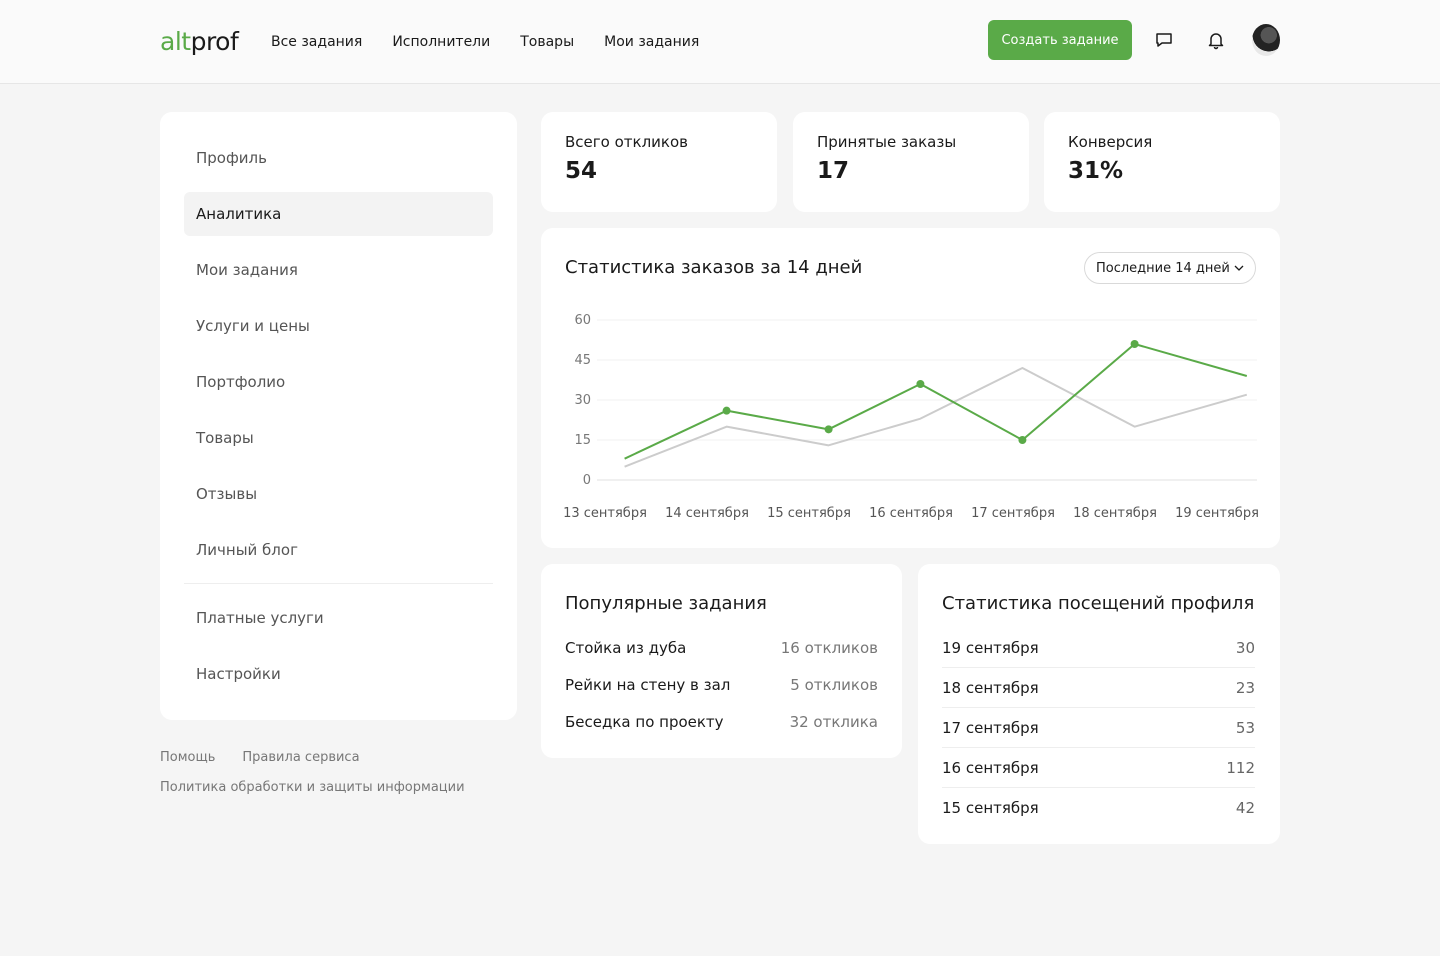 Image resolution: width=1440 pixels, height=956 pixels. I want to click on visit-date: 15 сентября, so click(990, 808).